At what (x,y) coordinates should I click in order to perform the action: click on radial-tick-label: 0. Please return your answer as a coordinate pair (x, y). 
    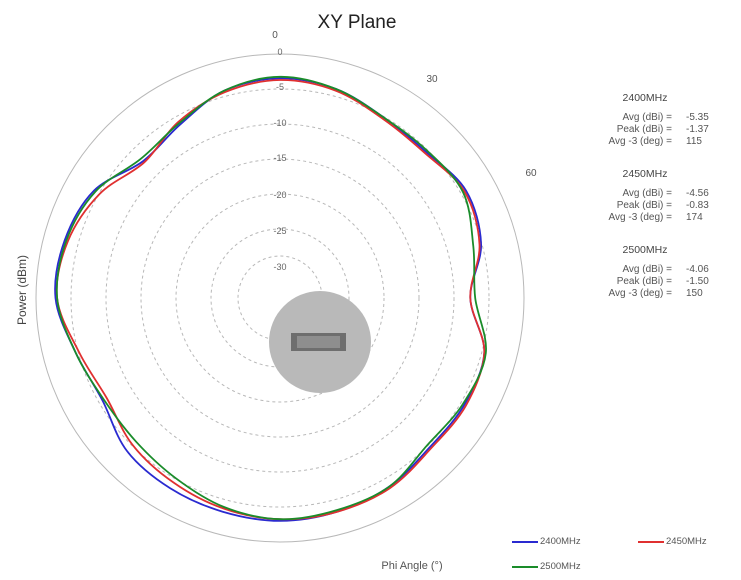
    Looking at the image, I should click on (279, 52).